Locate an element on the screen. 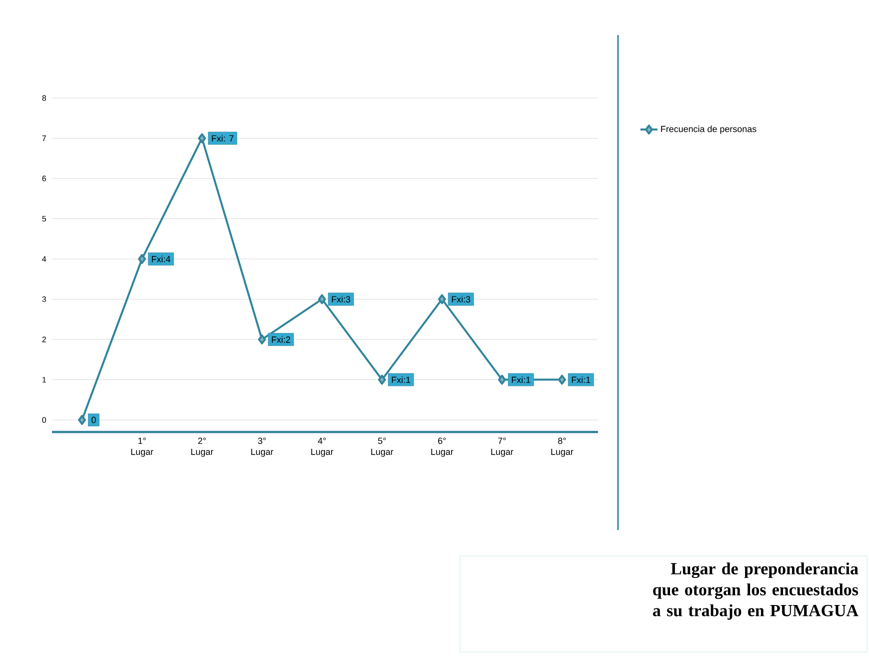 The height and width of the screenshot is (656, 869). x-tick-label: 6° Lugar is located at coordinates (442, 447).